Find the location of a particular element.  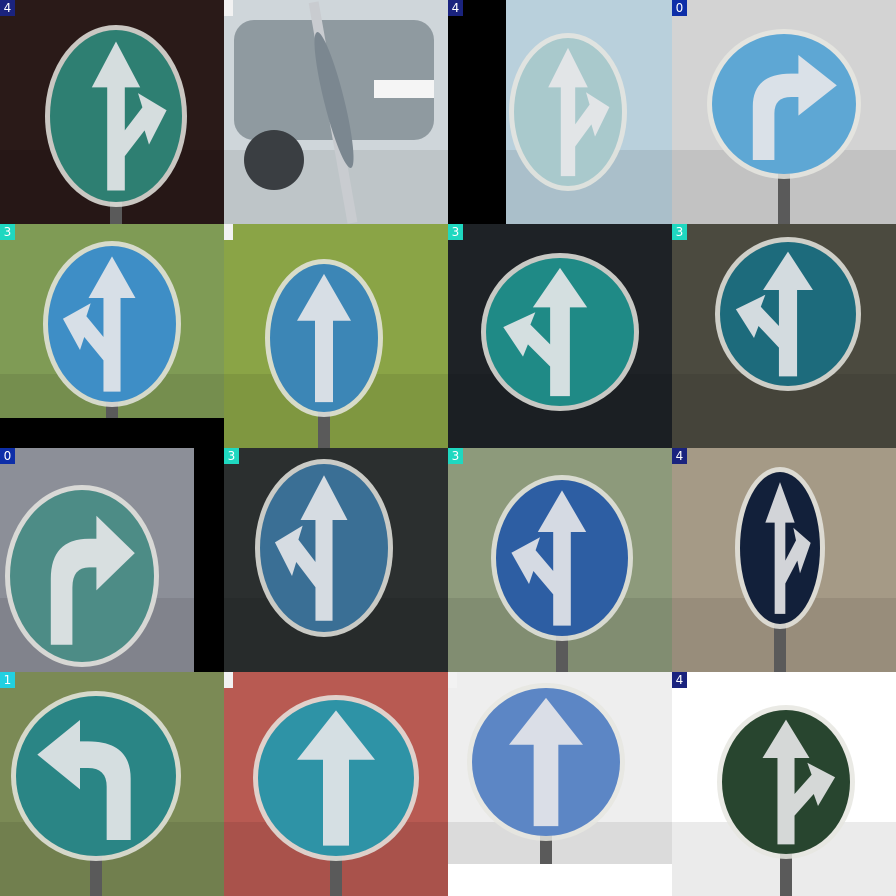

car-plate is located at coordinates (404, 89).